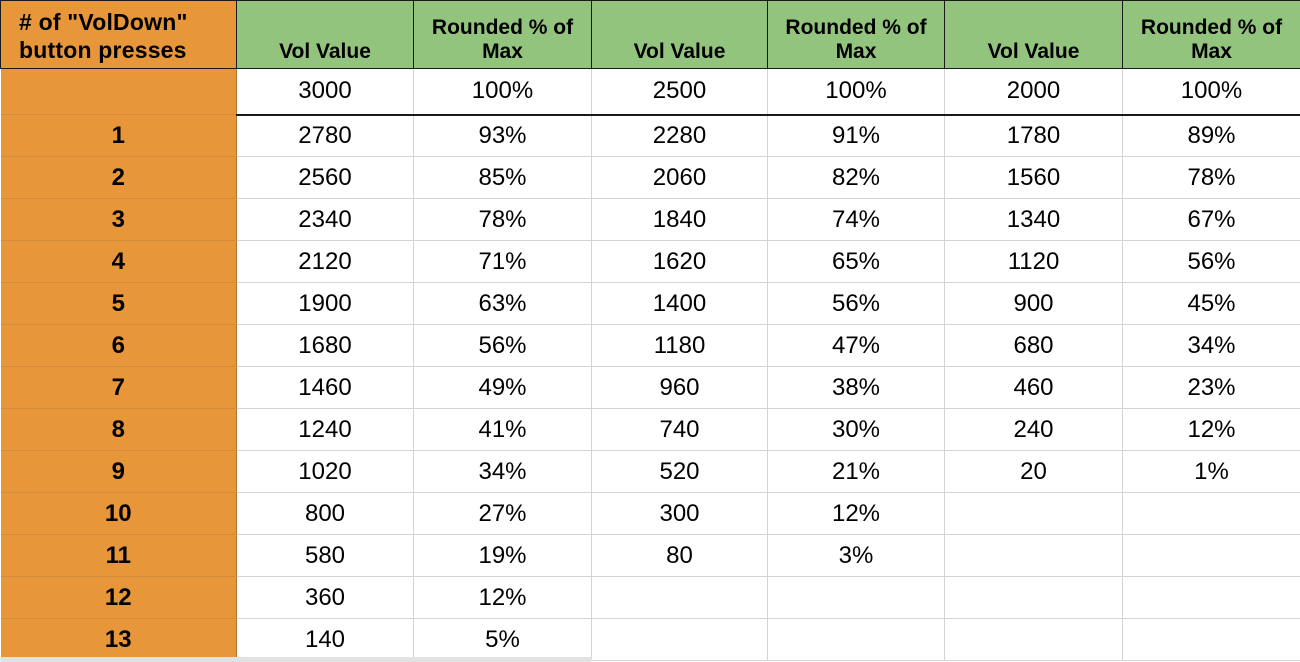  Describe the element at coordinates (502, 513) in the screenshot. I see `rounded-pct-cell: 27%` at that location.